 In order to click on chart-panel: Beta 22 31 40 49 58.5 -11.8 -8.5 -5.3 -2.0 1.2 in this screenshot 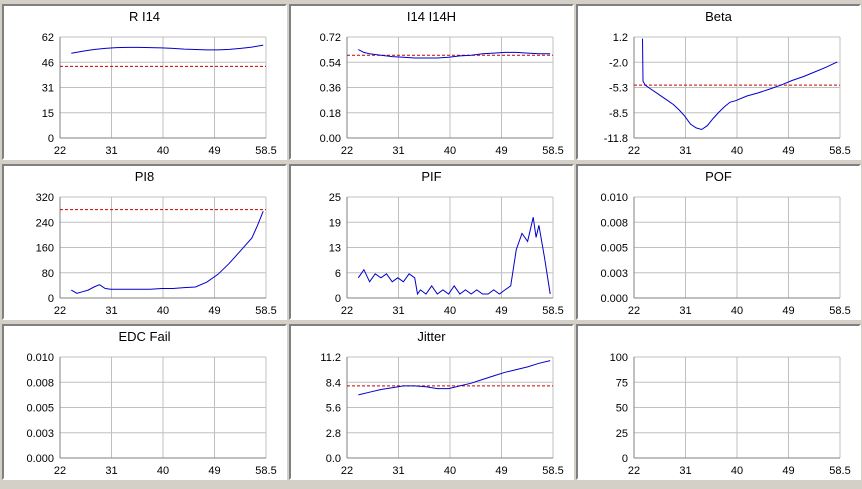, I will do `click(718, 82)`.